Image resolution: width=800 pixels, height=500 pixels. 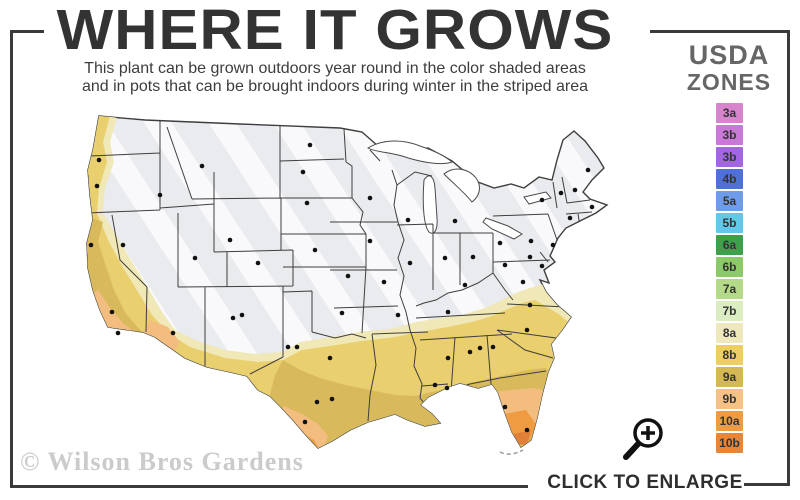 I want to click on page-title: WHERE IT GROWS, so click(x=335, y=31).